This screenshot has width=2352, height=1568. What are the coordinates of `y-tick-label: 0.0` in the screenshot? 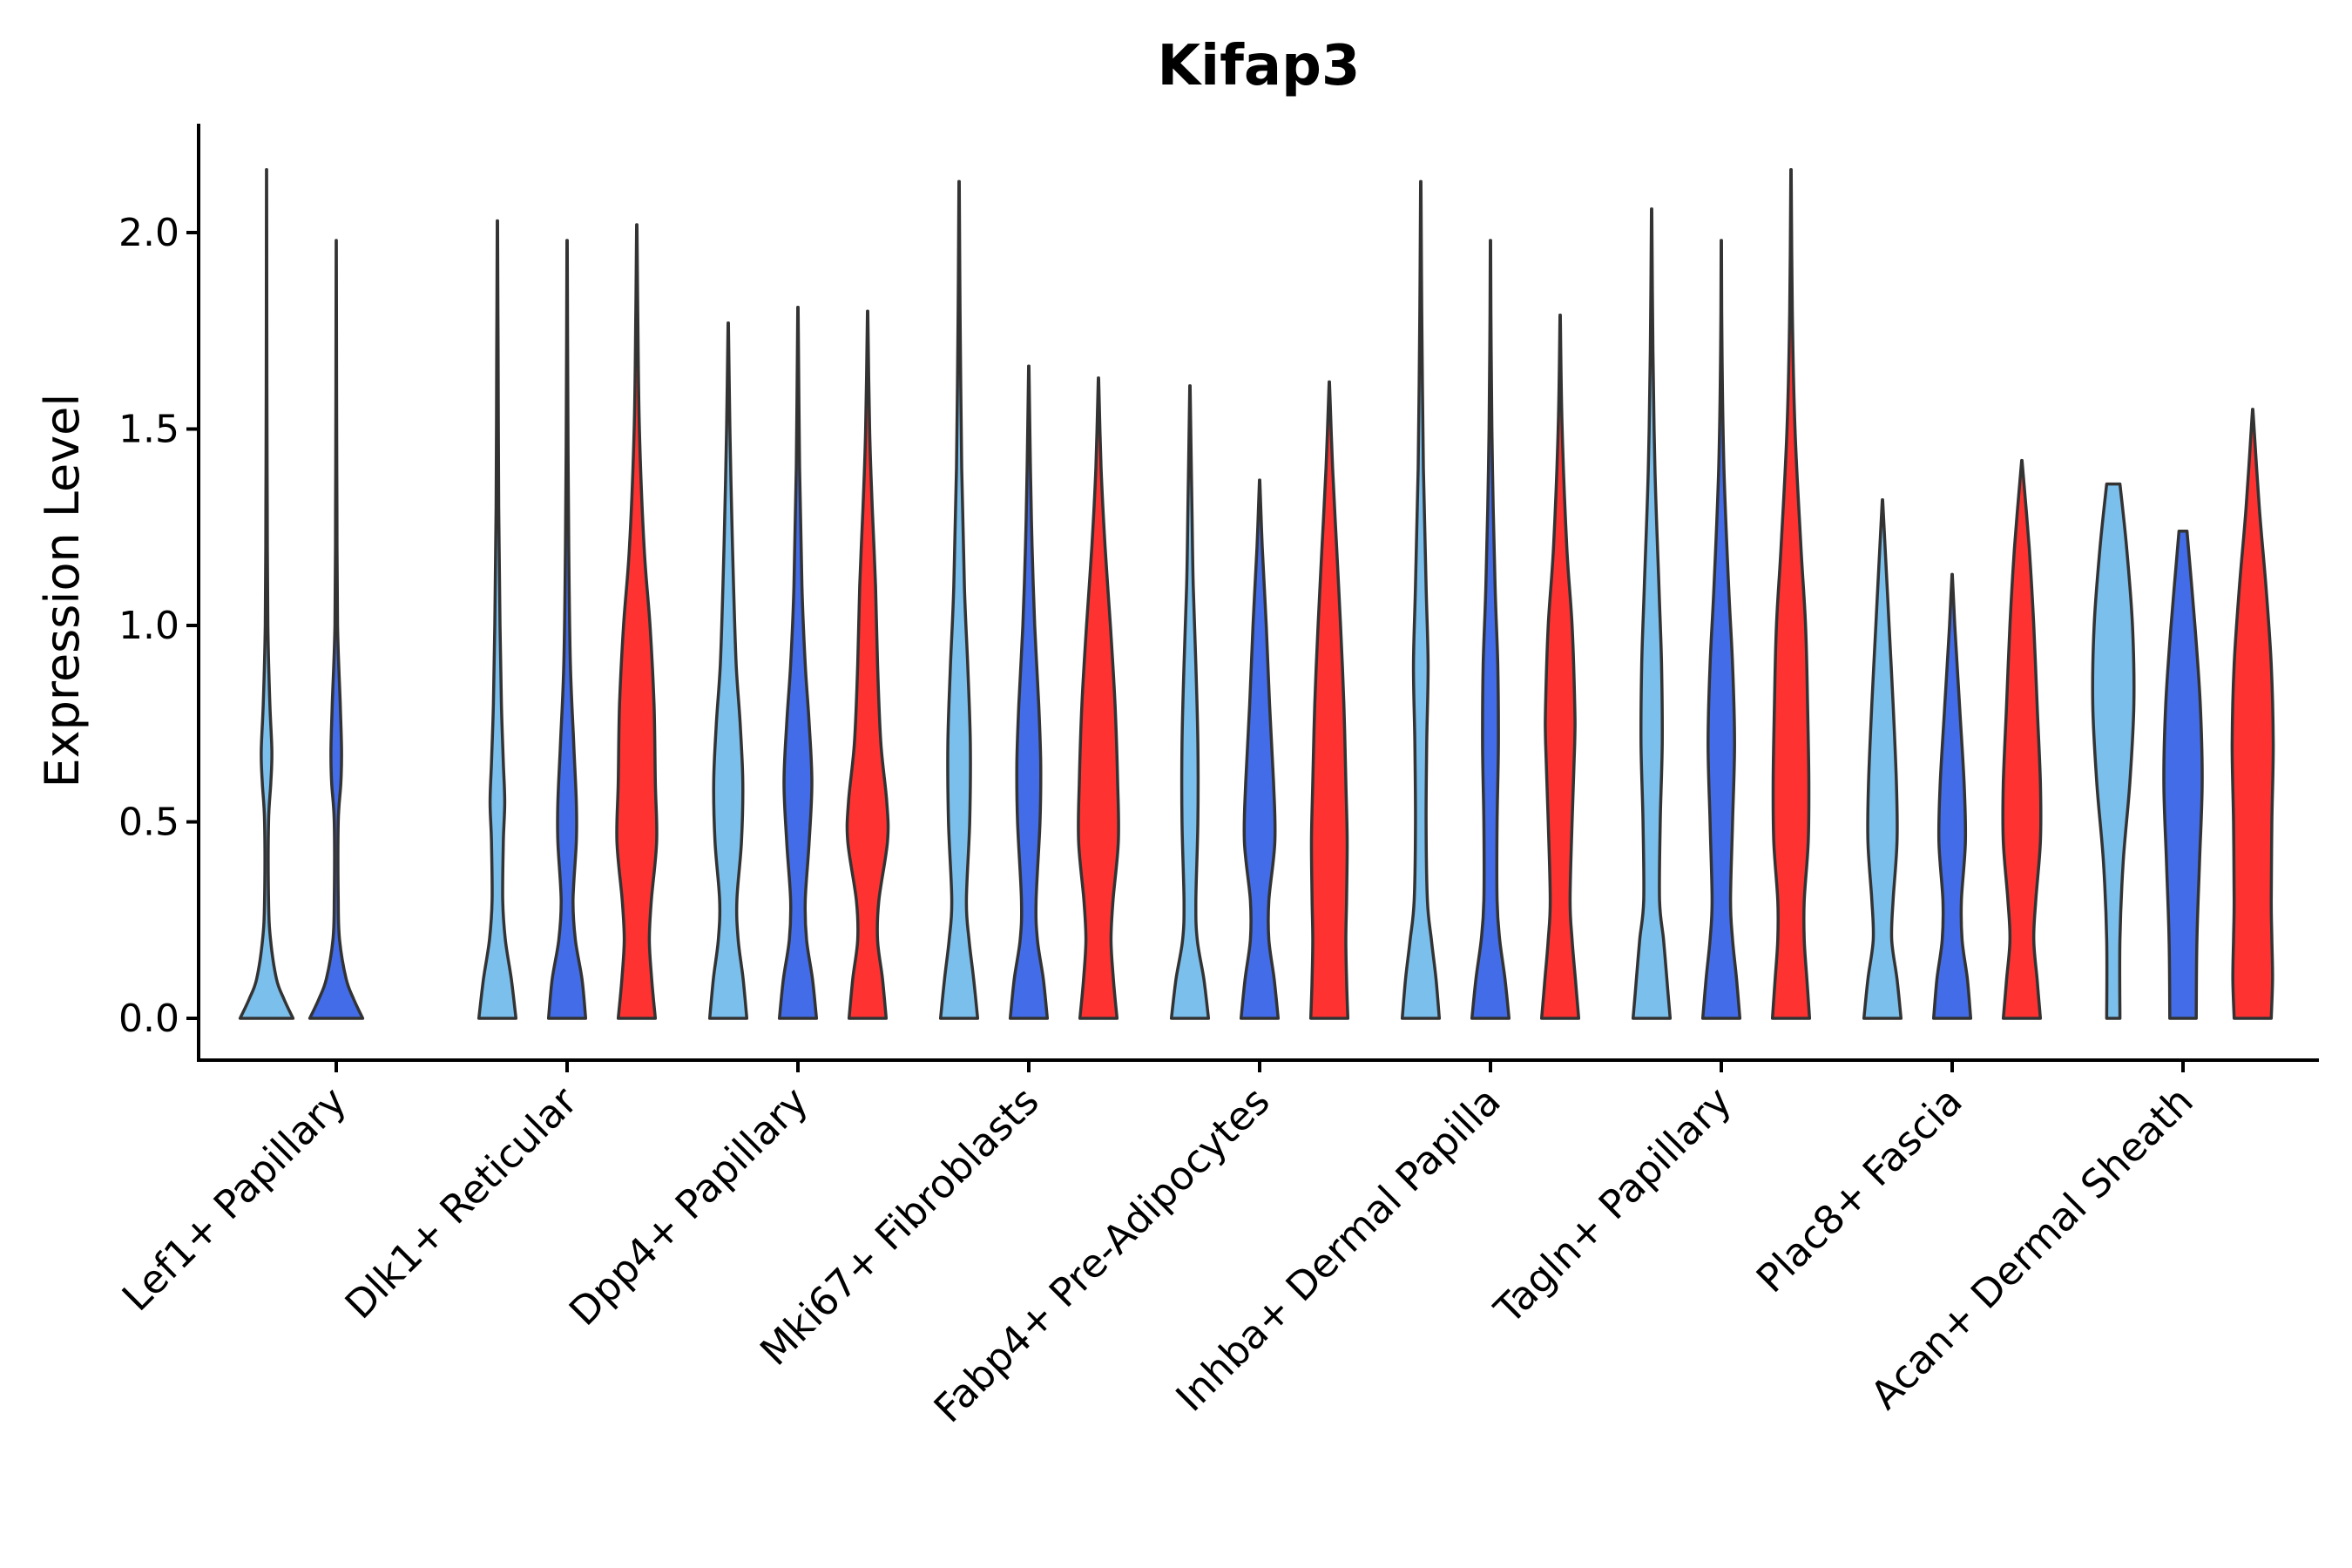 It's located at (148, 1019).